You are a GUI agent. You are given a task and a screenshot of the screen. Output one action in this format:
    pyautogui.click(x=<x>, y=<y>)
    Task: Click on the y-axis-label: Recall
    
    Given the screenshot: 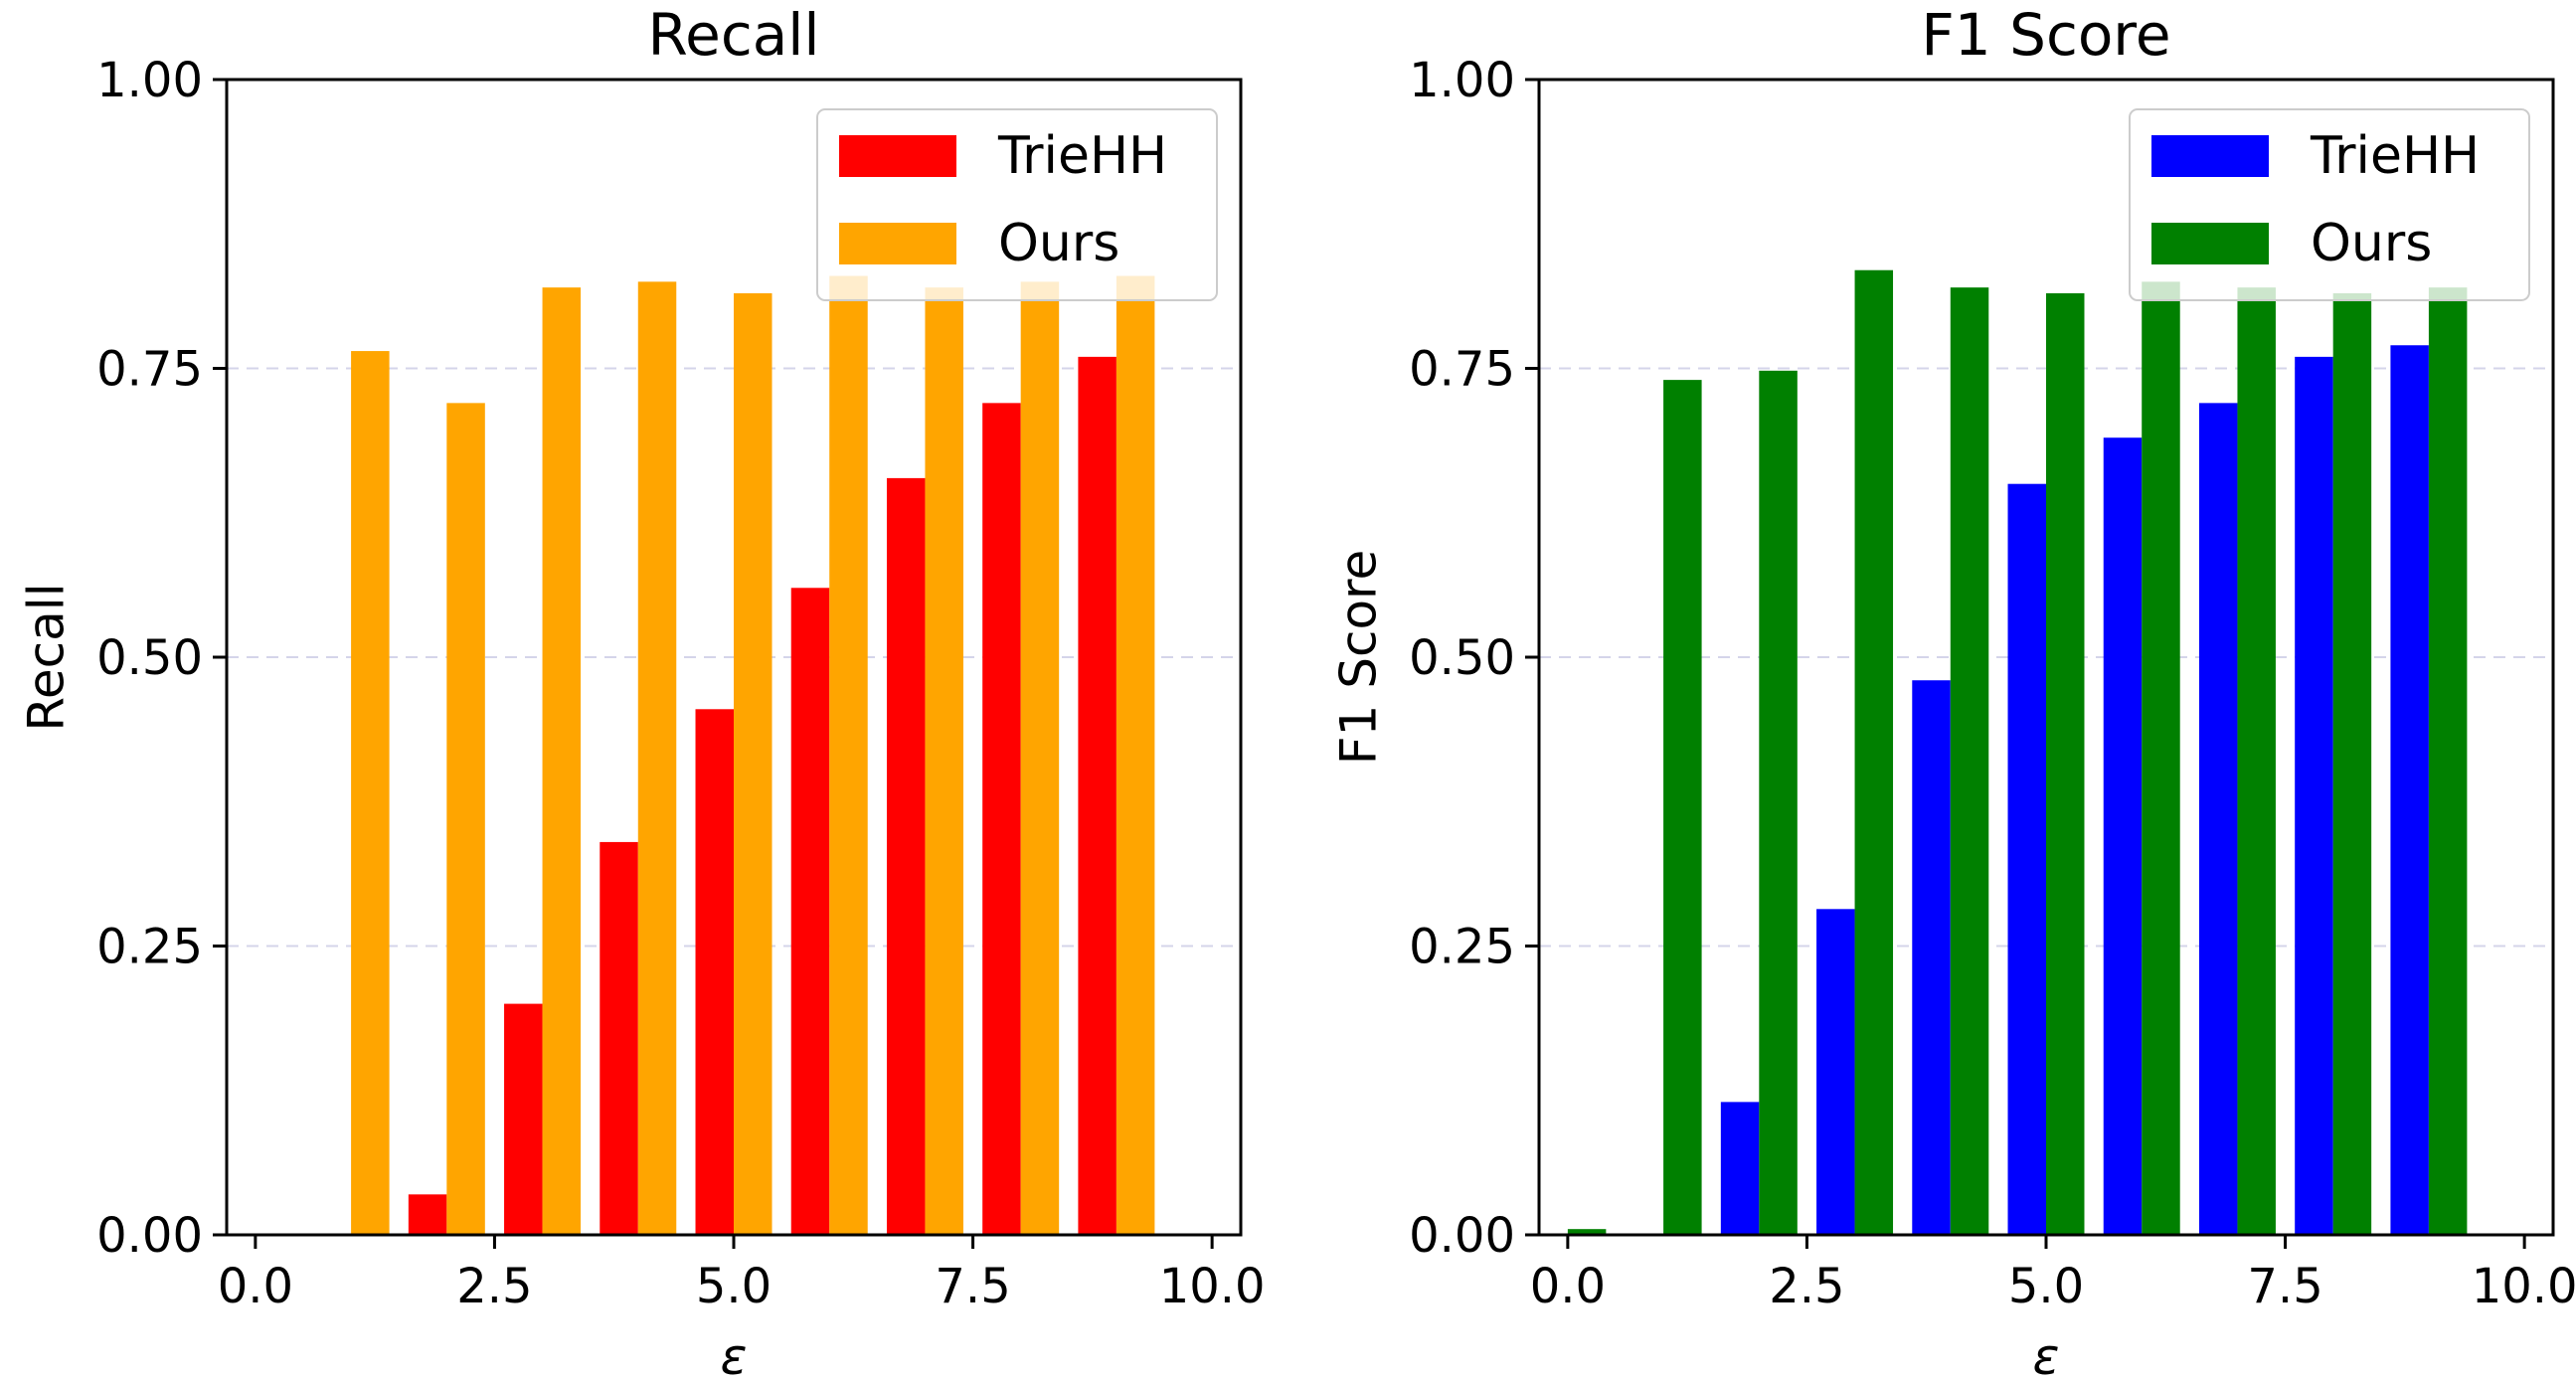 What is the action you would take?
    pyautogui.click(x=47, y=657)
    